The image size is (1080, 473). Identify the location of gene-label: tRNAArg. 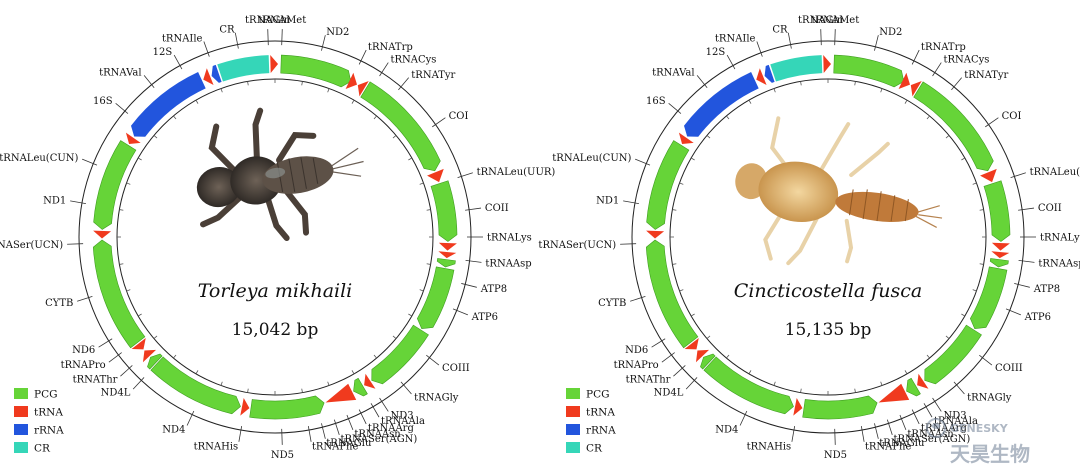
(391, 428).